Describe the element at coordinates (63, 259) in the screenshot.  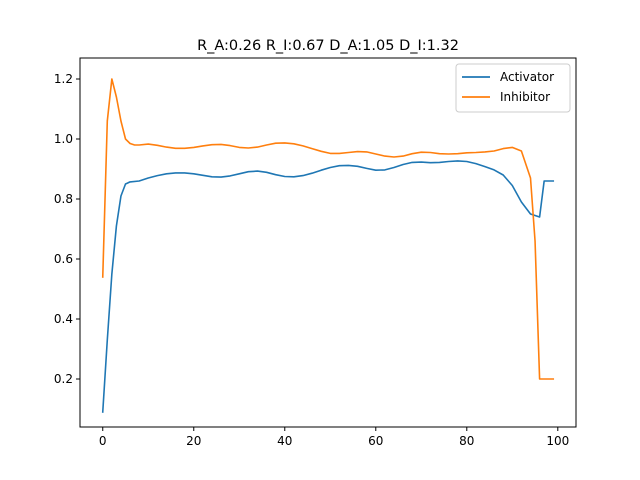
I see `y-tick-label: 0.6` at that location.